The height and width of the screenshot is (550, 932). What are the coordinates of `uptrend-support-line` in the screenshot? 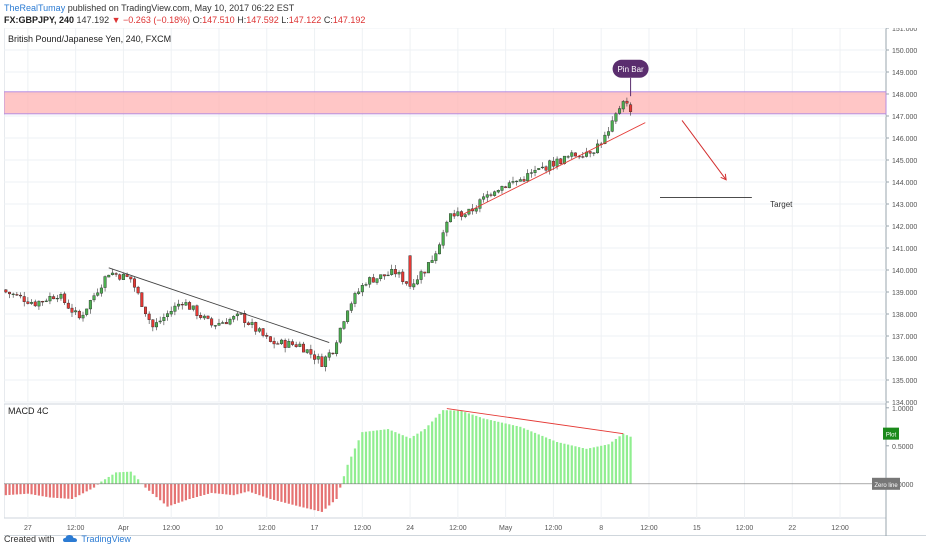 It's located at (553, 169).